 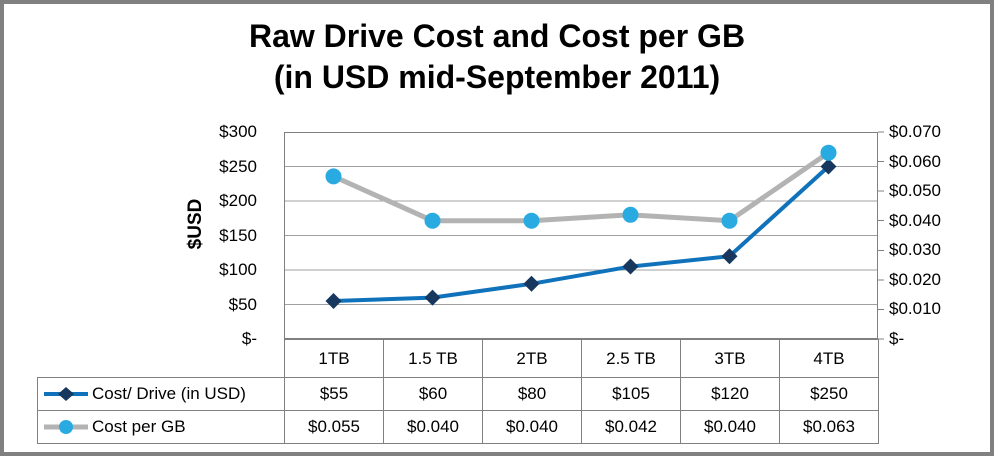 What do you see at coordinates (497, 77) in the screenshot?
I see `chart-title-line-2: (in USD mid-September 2011)` at bounding box center [497, 77].